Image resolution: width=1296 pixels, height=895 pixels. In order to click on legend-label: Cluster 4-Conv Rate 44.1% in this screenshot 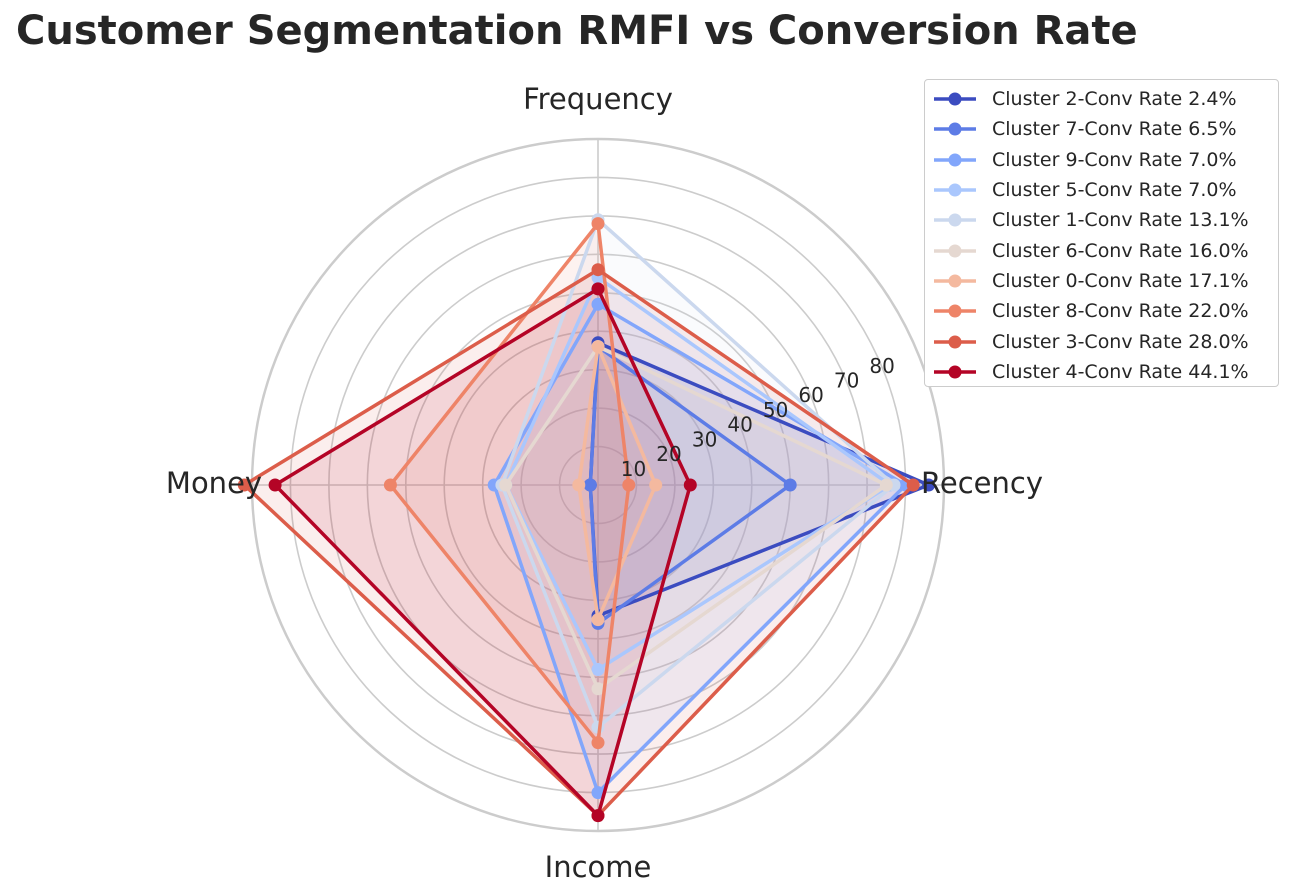, I will do `click(1120, 371)`.